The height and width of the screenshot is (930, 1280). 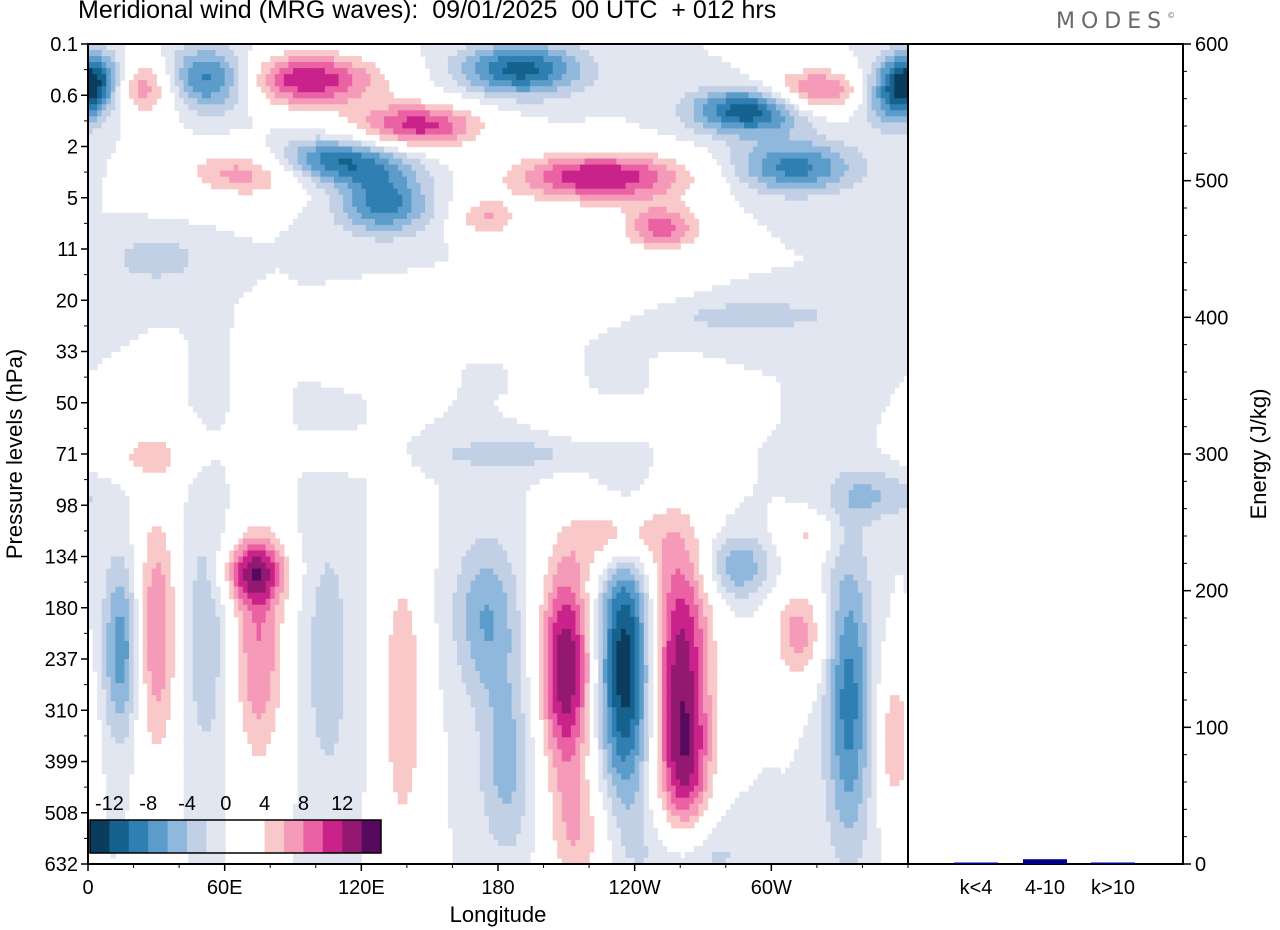 What do you see at coordinates (67, 353) in the screenshot?
I see `y-tick-label: 33` at bounding box center [67, 353].